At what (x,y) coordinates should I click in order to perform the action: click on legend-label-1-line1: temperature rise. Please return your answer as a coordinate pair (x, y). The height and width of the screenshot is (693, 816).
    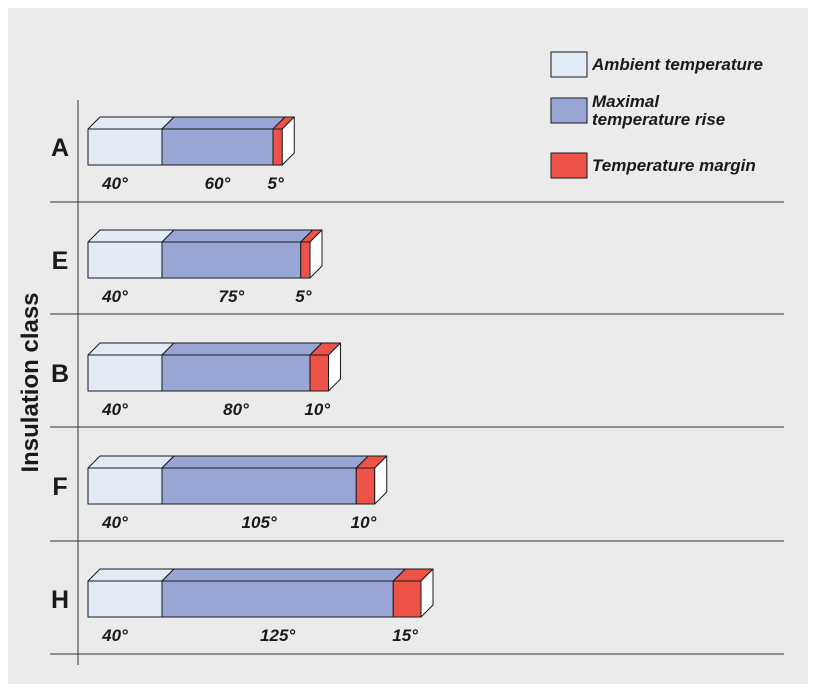
    Looking at the image, I should click on (658, 119).